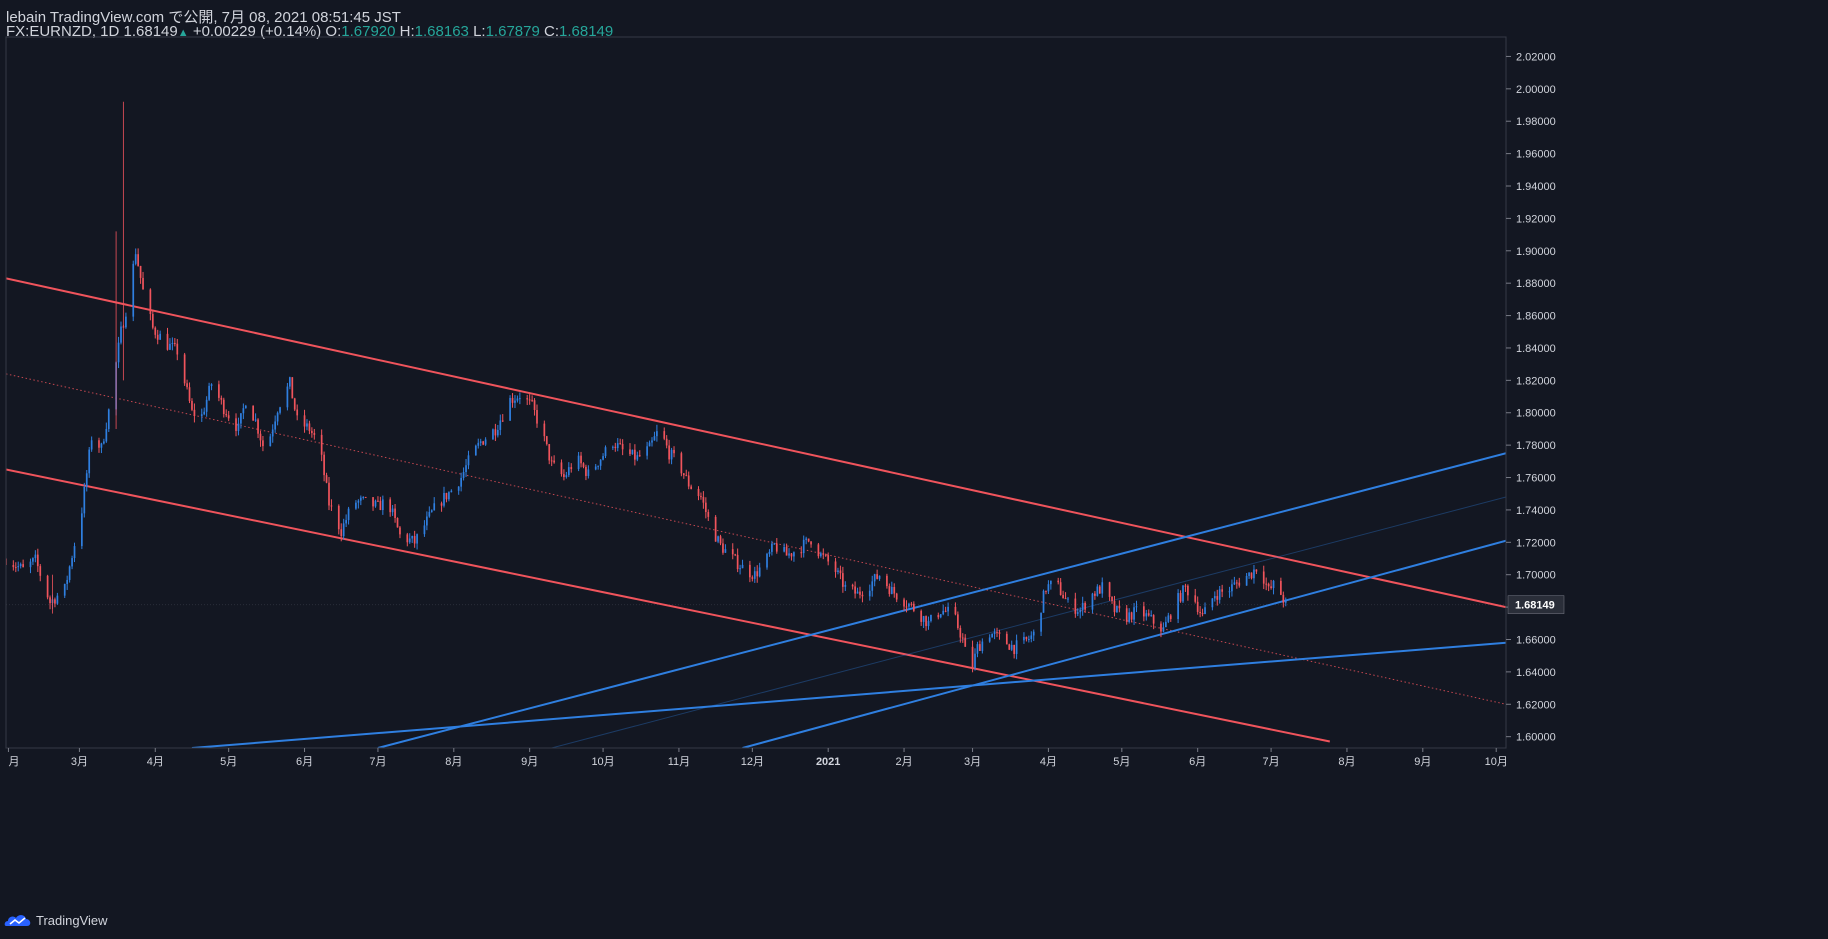 Image resolution: width=1828 pixels, height=939 pixels. What do you see at coordinates (752, 762) in the screenshot?
I see `x-tick-label: 12月` at bounding box center [752, 762].